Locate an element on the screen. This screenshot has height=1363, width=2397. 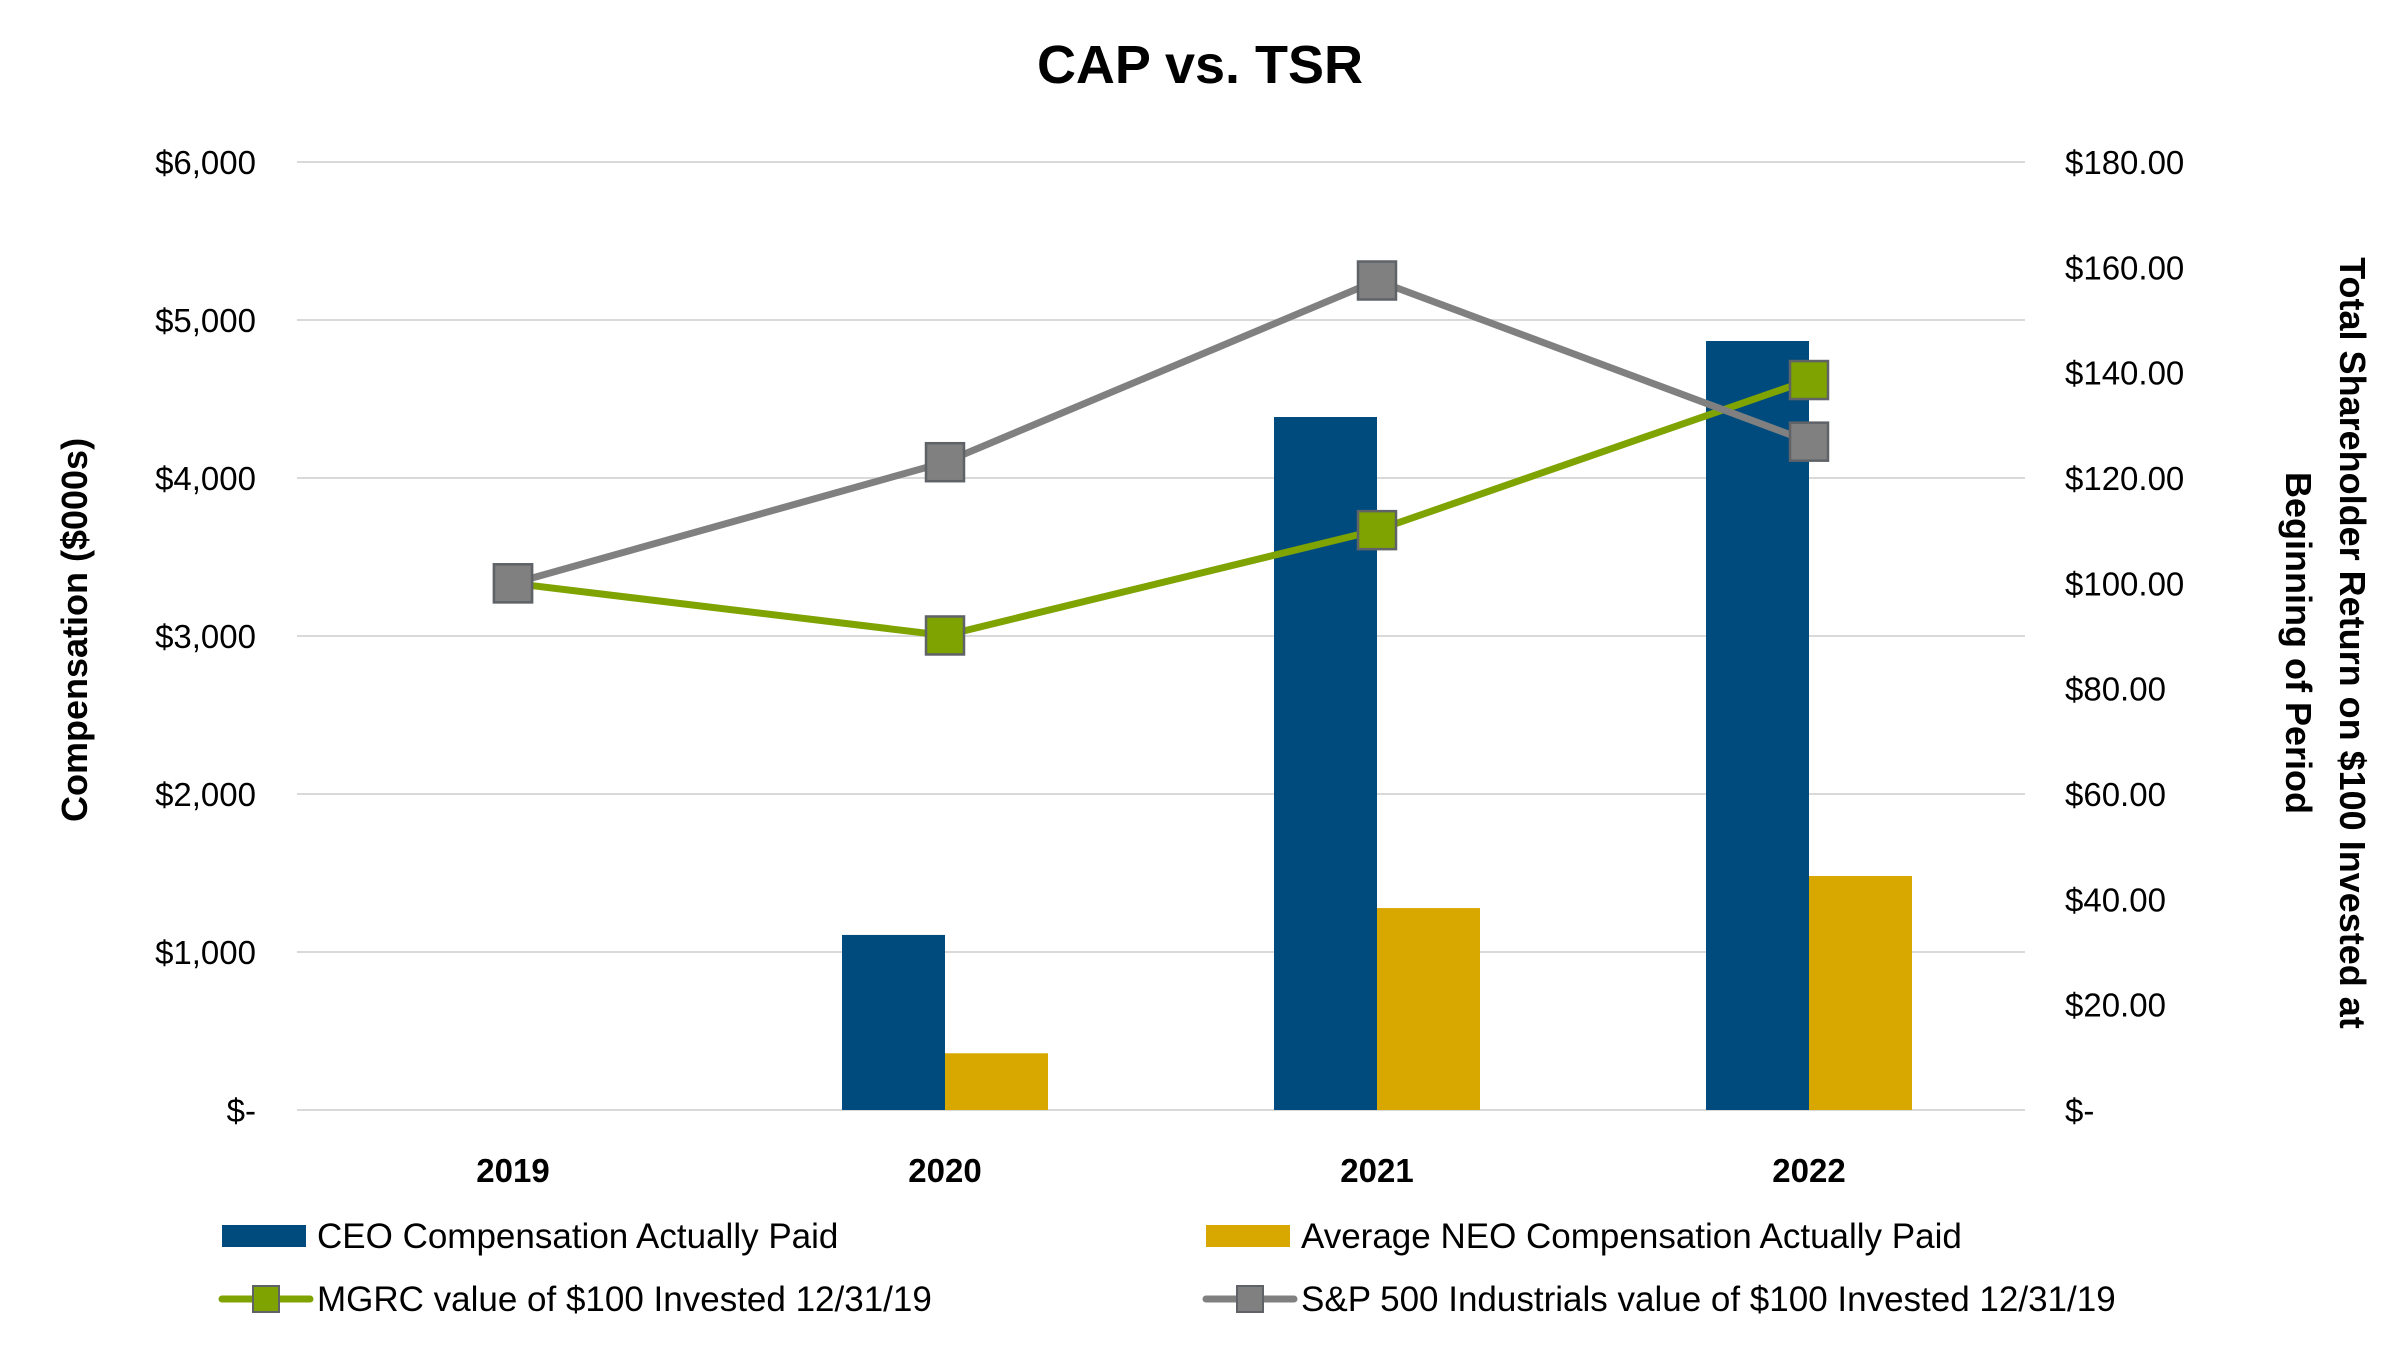
y-right-tick-label: $160.00 is located at coordinates (2124, 267).